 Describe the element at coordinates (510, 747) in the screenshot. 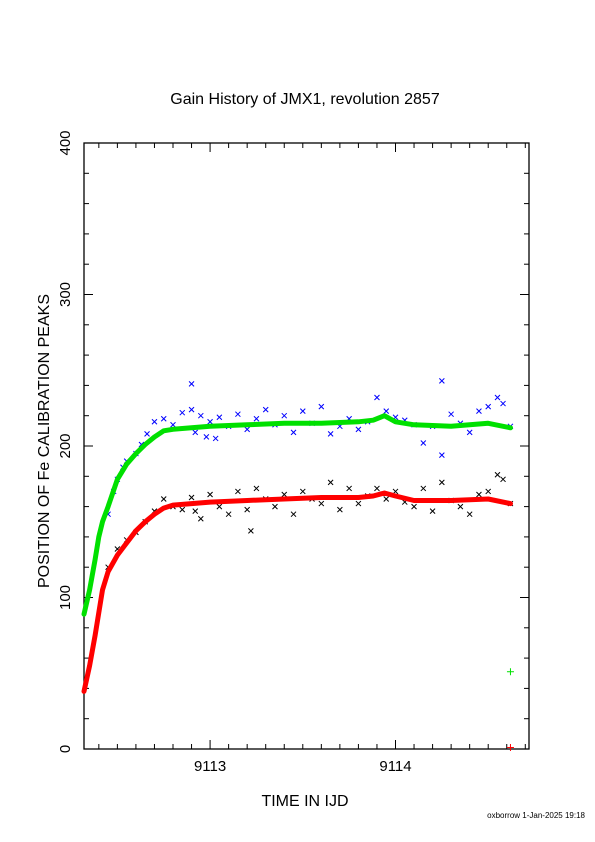

I see `series-5-point` at that location.